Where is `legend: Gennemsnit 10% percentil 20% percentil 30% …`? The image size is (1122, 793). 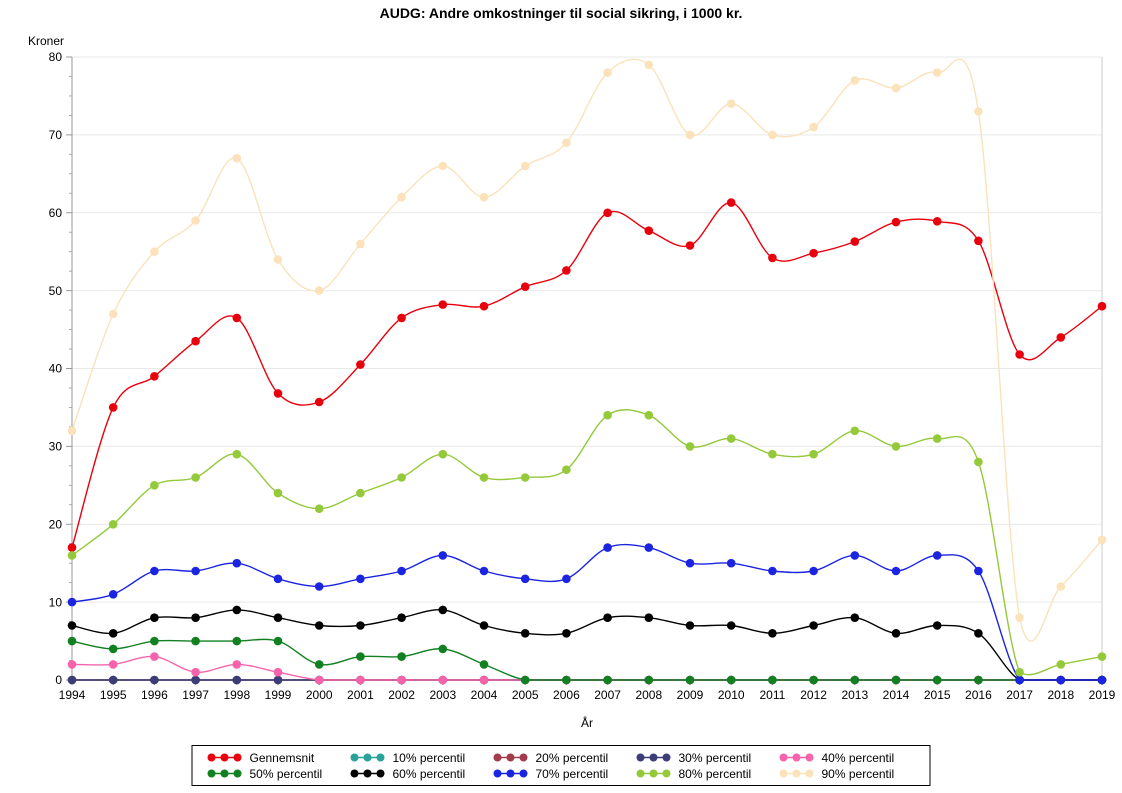 legend: Gennemsnit 10% percentil 20% percentil 30% … is located at coordinates (561, 765).